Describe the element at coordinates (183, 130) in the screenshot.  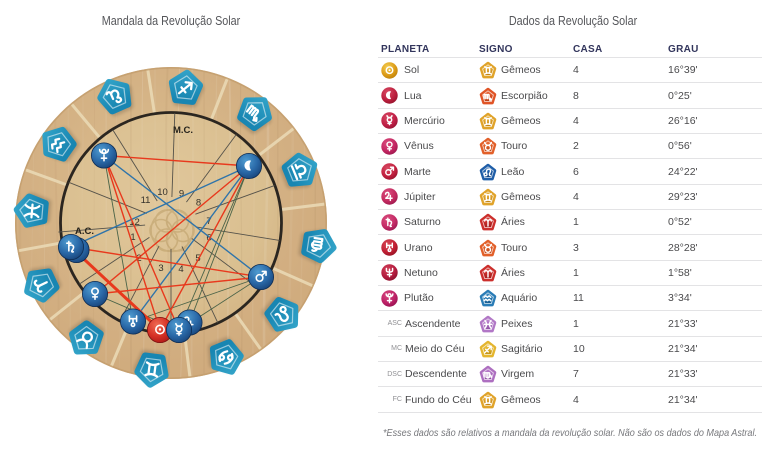
I see `svg-text: M.C.` at that location.